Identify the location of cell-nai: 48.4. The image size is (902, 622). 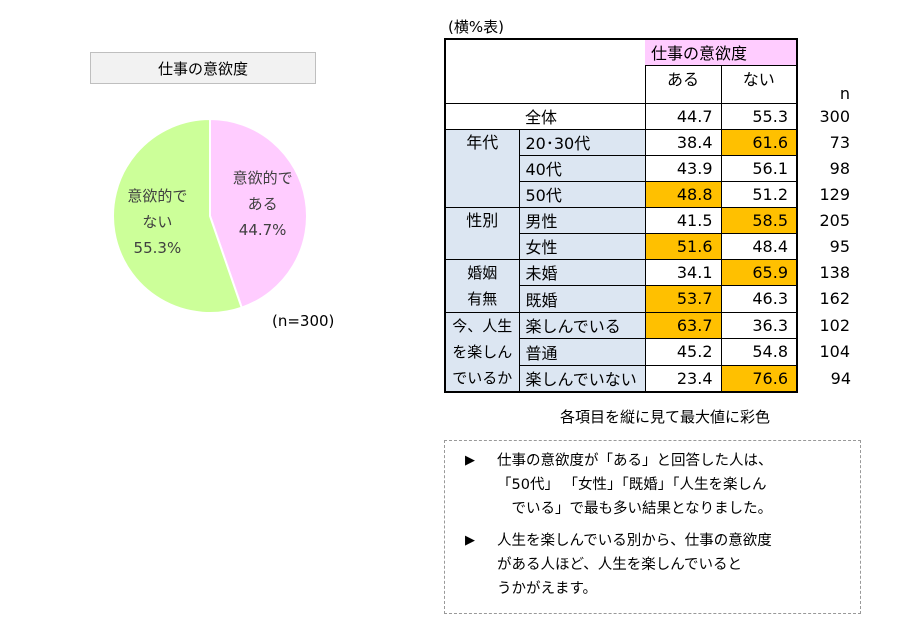
(759, 245).